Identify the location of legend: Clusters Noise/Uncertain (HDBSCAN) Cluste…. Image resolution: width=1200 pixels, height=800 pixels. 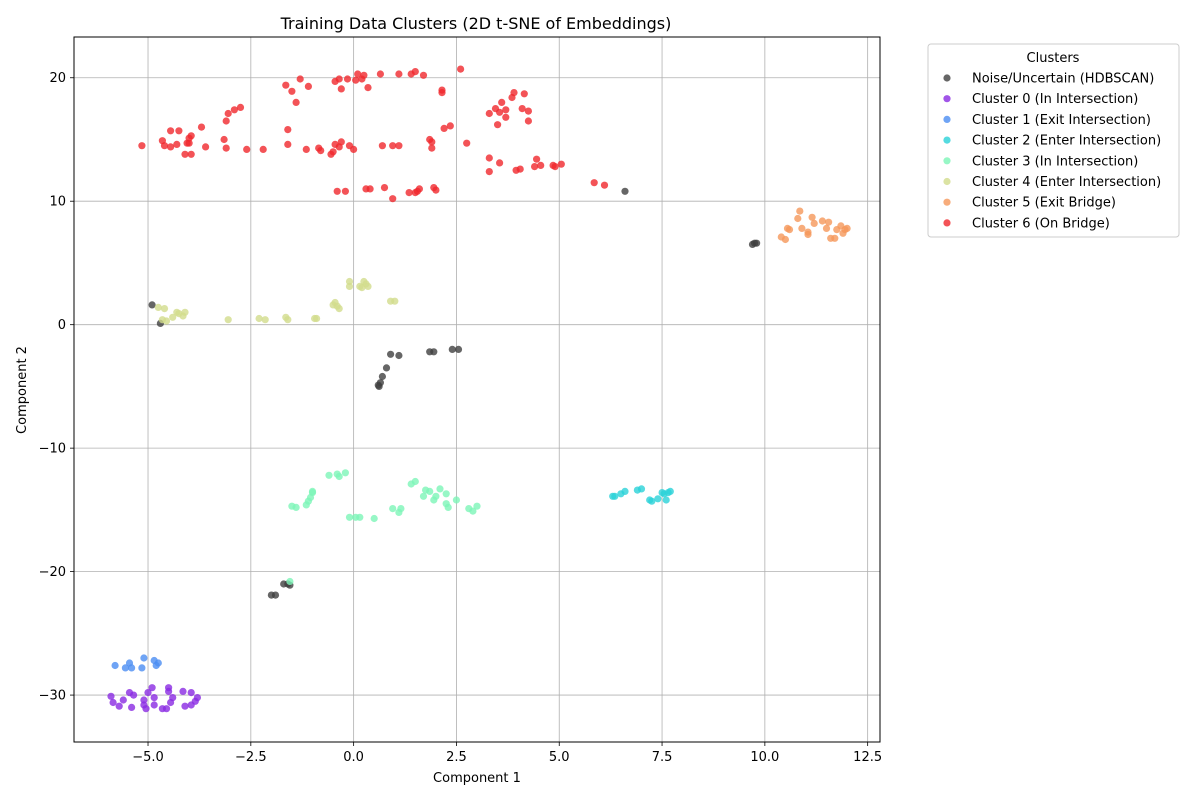
(1053, 140).